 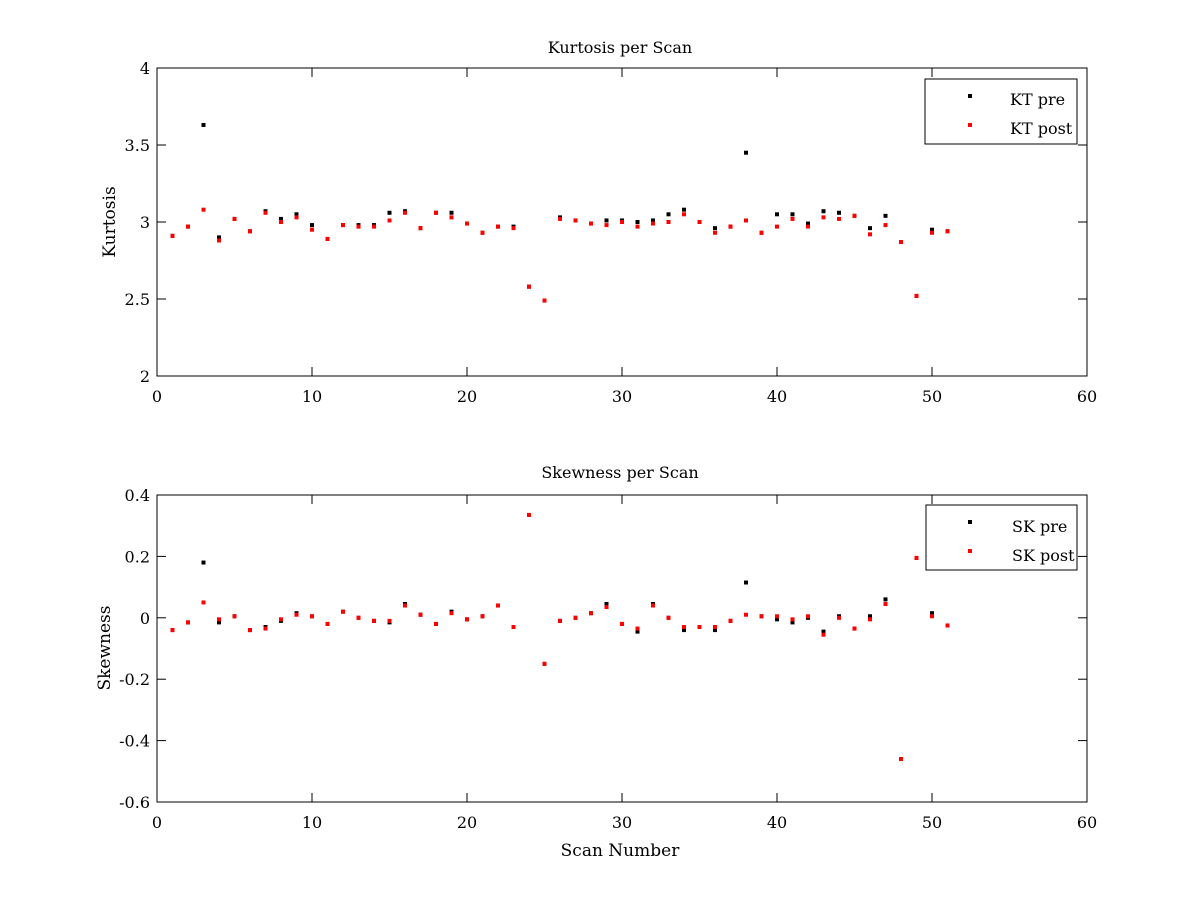 What do you see at coordinates (970, 522) in the screenshot?
I see `legend-marker-sk-pre` at bounding box center [970, 522].